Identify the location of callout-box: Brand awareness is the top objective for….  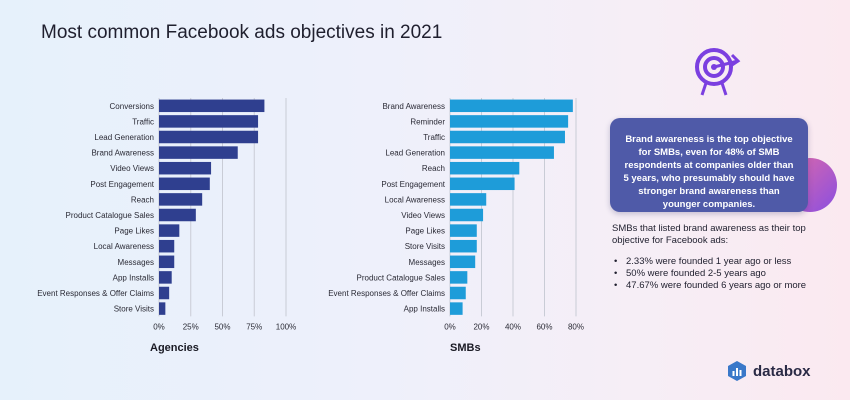
(709, 165).